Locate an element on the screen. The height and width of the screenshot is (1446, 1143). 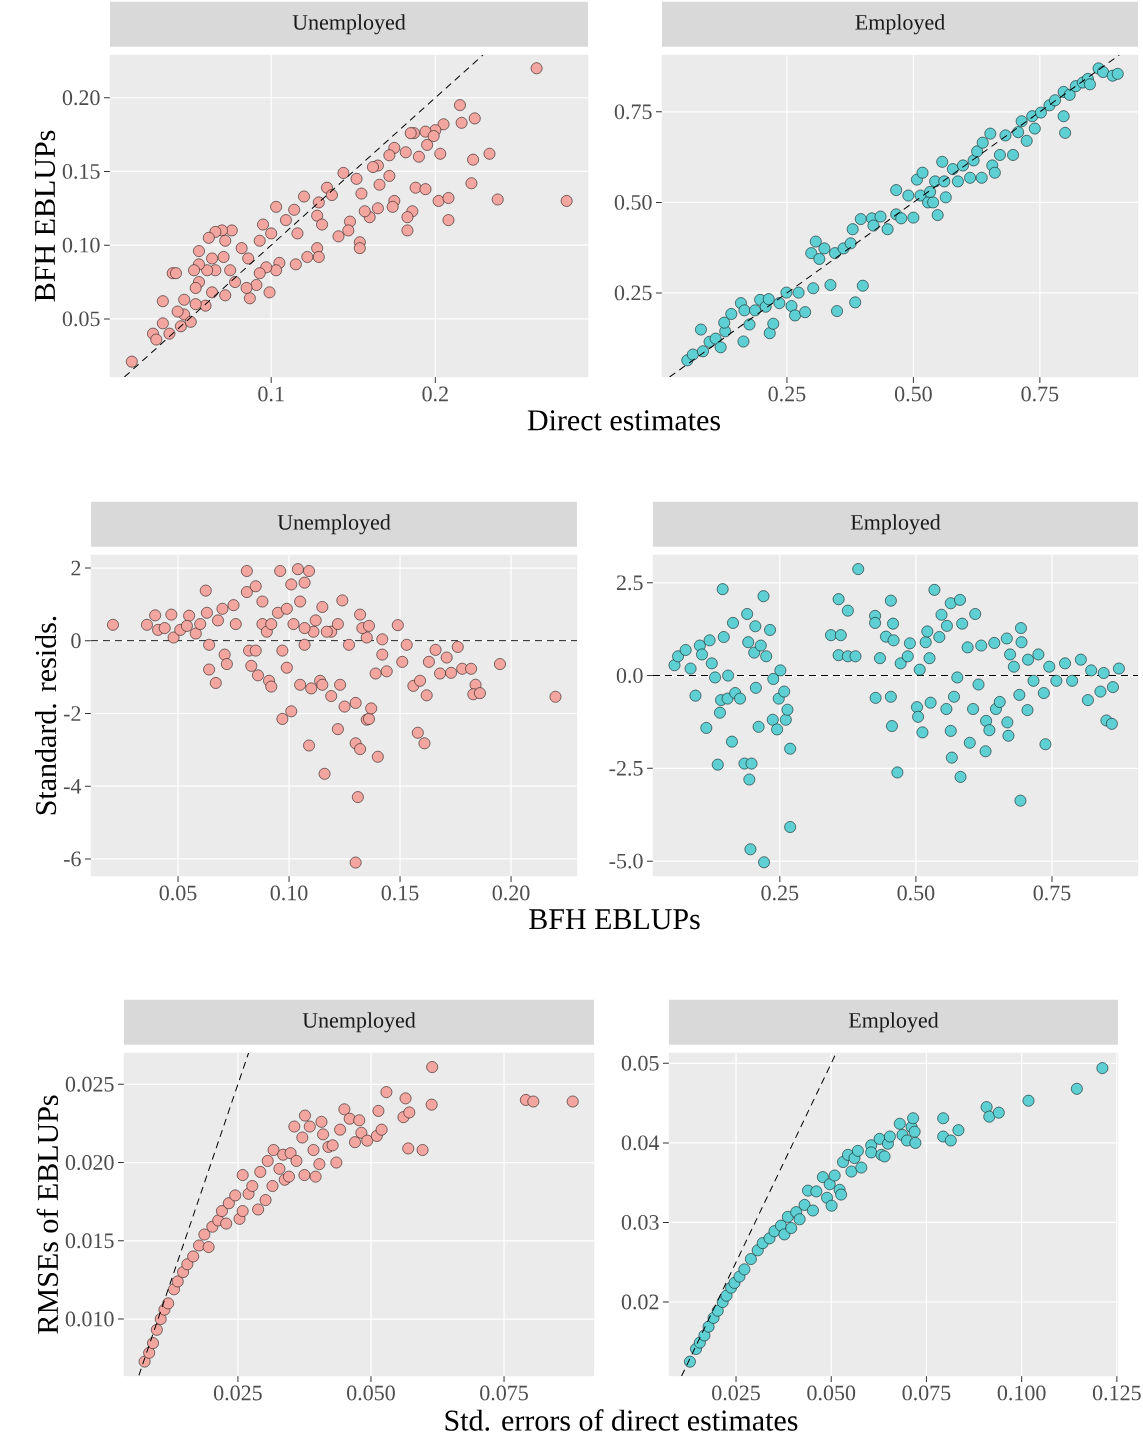
y-tick-label: 0.0 is located at coordinates (629, 676).